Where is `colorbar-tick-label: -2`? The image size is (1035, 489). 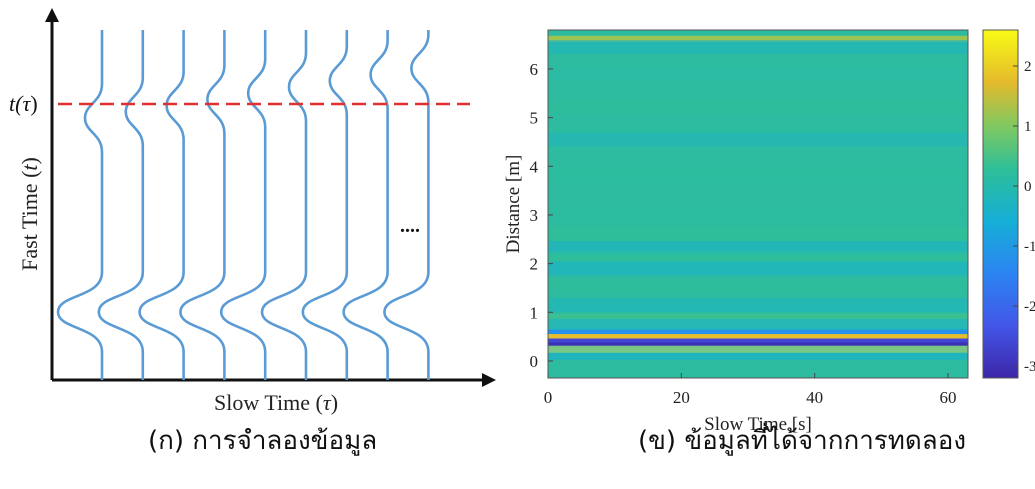 colorbar-tick-label: -2 is located at coordinates (1029, 307).